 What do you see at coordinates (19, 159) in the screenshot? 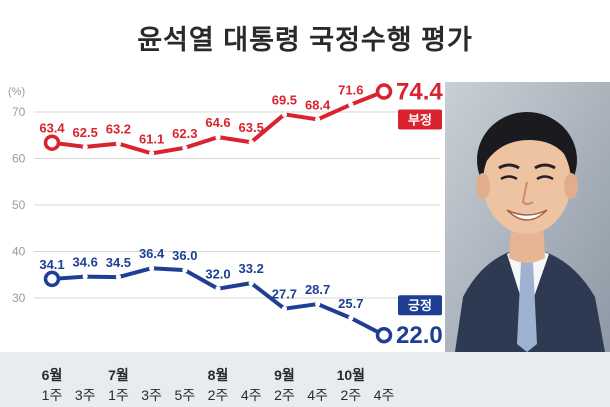
I see `y-tick-label: 60` at bounding box center [19, 159].